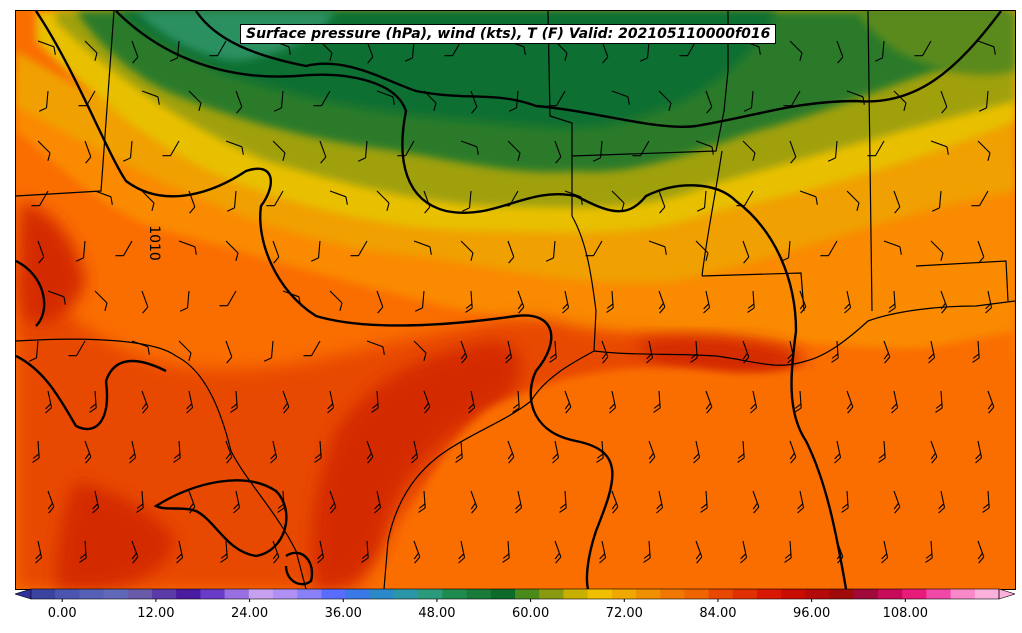  What do you see at coordinates (154, 243) in the screenshot?
I see `isobar-label: 1010` at bounding box center [154, 243].